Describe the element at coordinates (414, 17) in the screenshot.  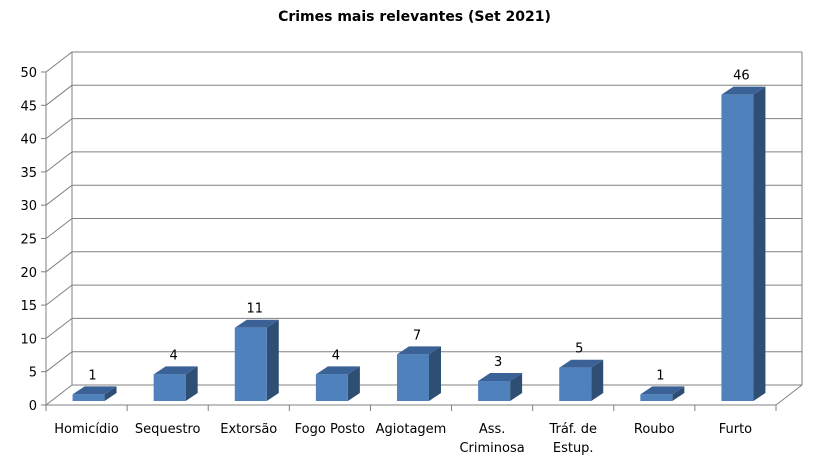
I see `chart-title: Crimes mais relevantes (Set 2021)` at that location.